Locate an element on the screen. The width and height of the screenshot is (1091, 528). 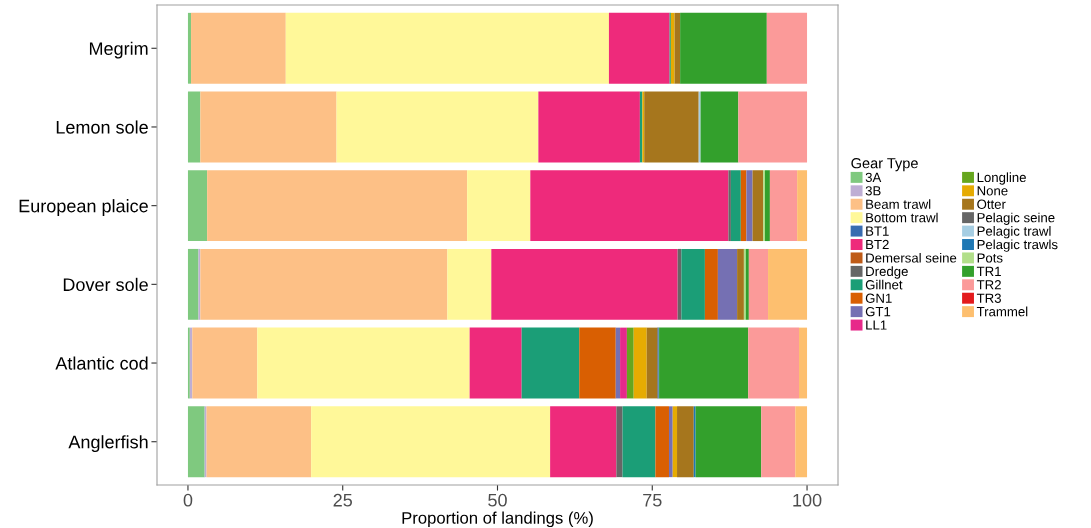
legend-label: Pelagic trawl is located at coordinates (1014, 232).